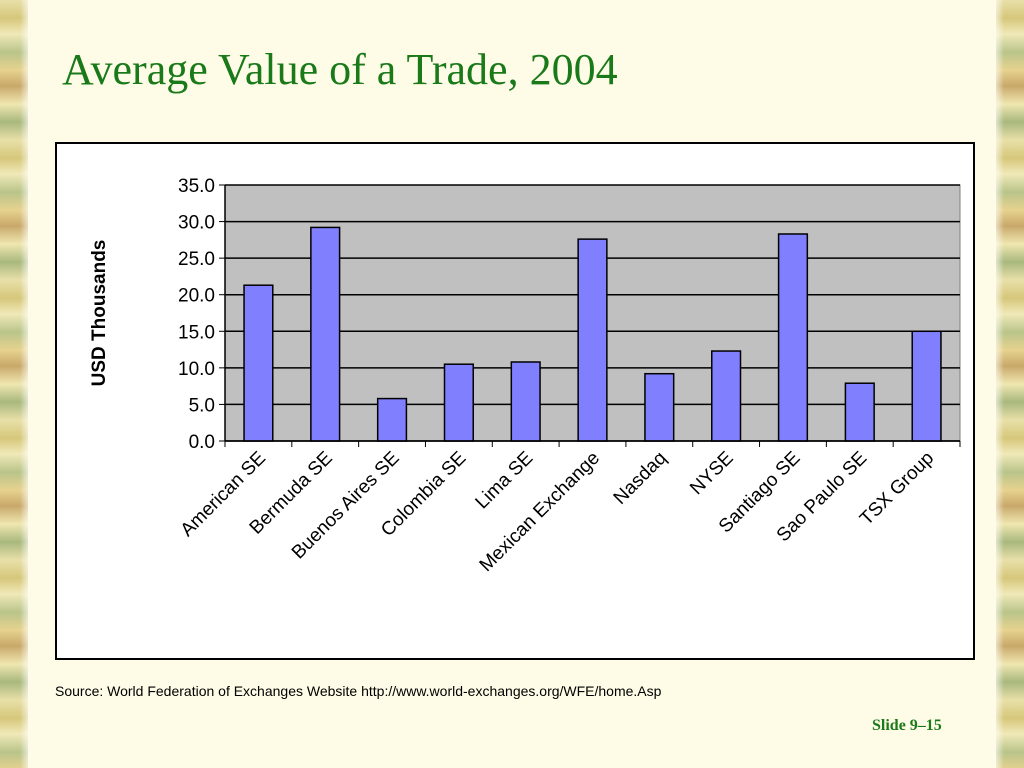  I want to click on x-tick-label: Mexican Exchange, so click(540, 512).